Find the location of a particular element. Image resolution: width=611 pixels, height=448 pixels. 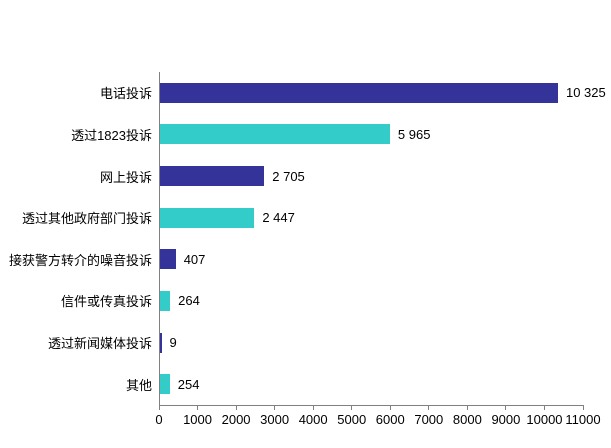

value-label: 254 is located at coordinates (188, 384).